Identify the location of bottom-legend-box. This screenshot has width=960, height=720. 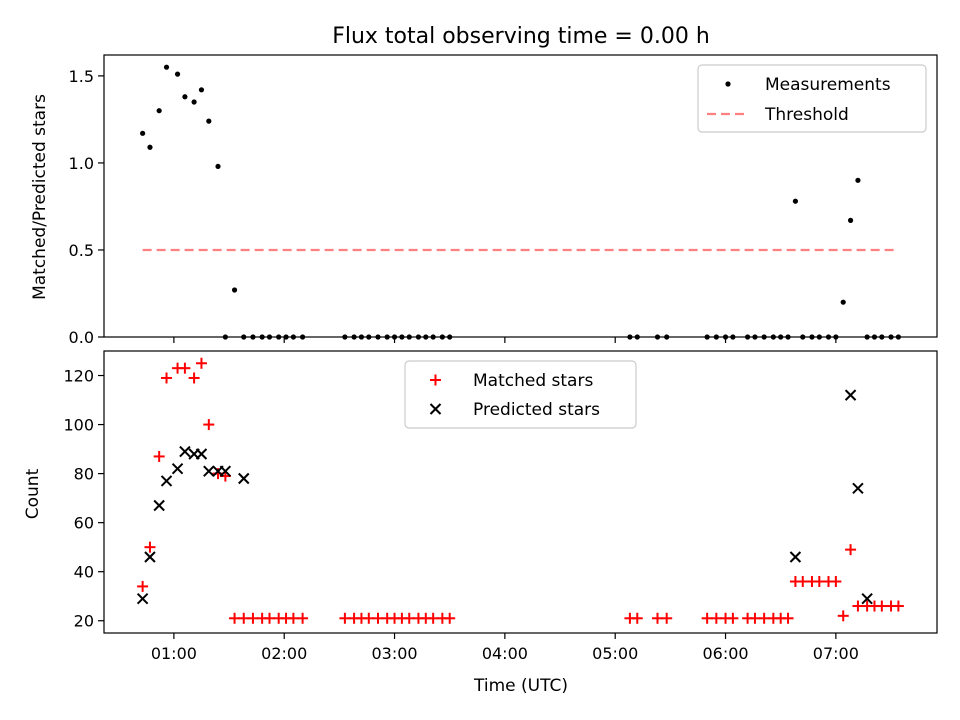
(520, 394).